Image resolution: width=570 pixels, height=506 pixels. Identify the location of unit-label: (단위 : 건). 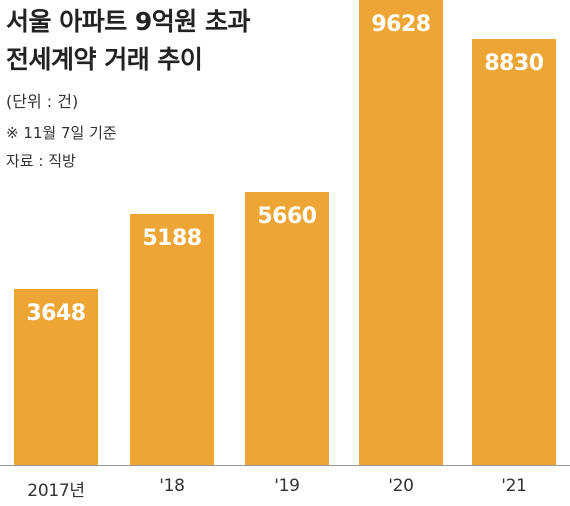
(42, 101).